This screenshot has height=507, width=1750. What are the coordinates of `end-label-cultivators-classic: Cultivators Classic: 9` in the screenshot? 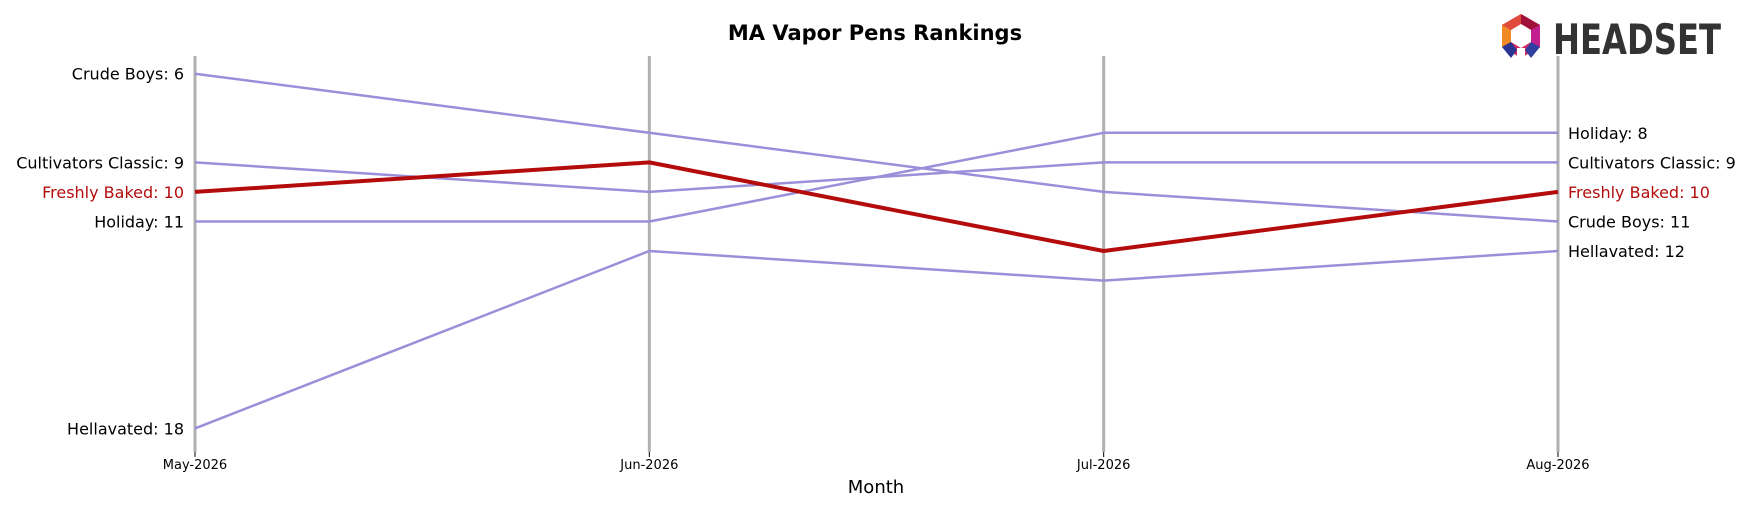 It's located at (1652, 162).